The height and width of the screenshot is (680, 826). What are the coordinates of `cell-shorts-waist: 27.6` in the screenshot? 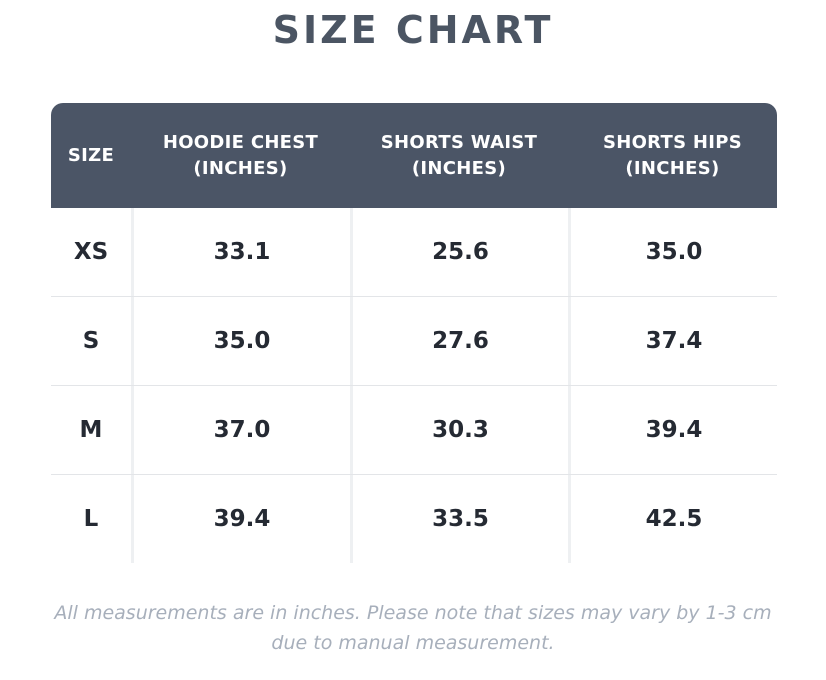 It's located at (459, 341).